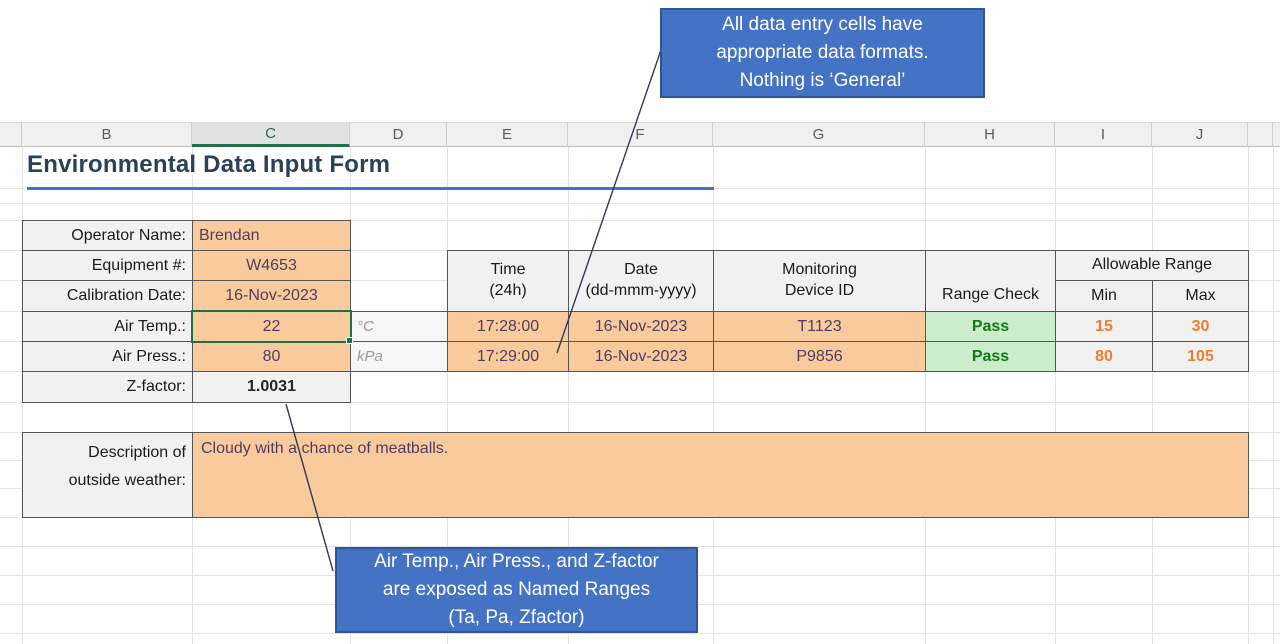 The image size is (1280, 644). Describe the element at coordinates (990, 134) in the screenshot. I see `column-header-h: H` at that location.